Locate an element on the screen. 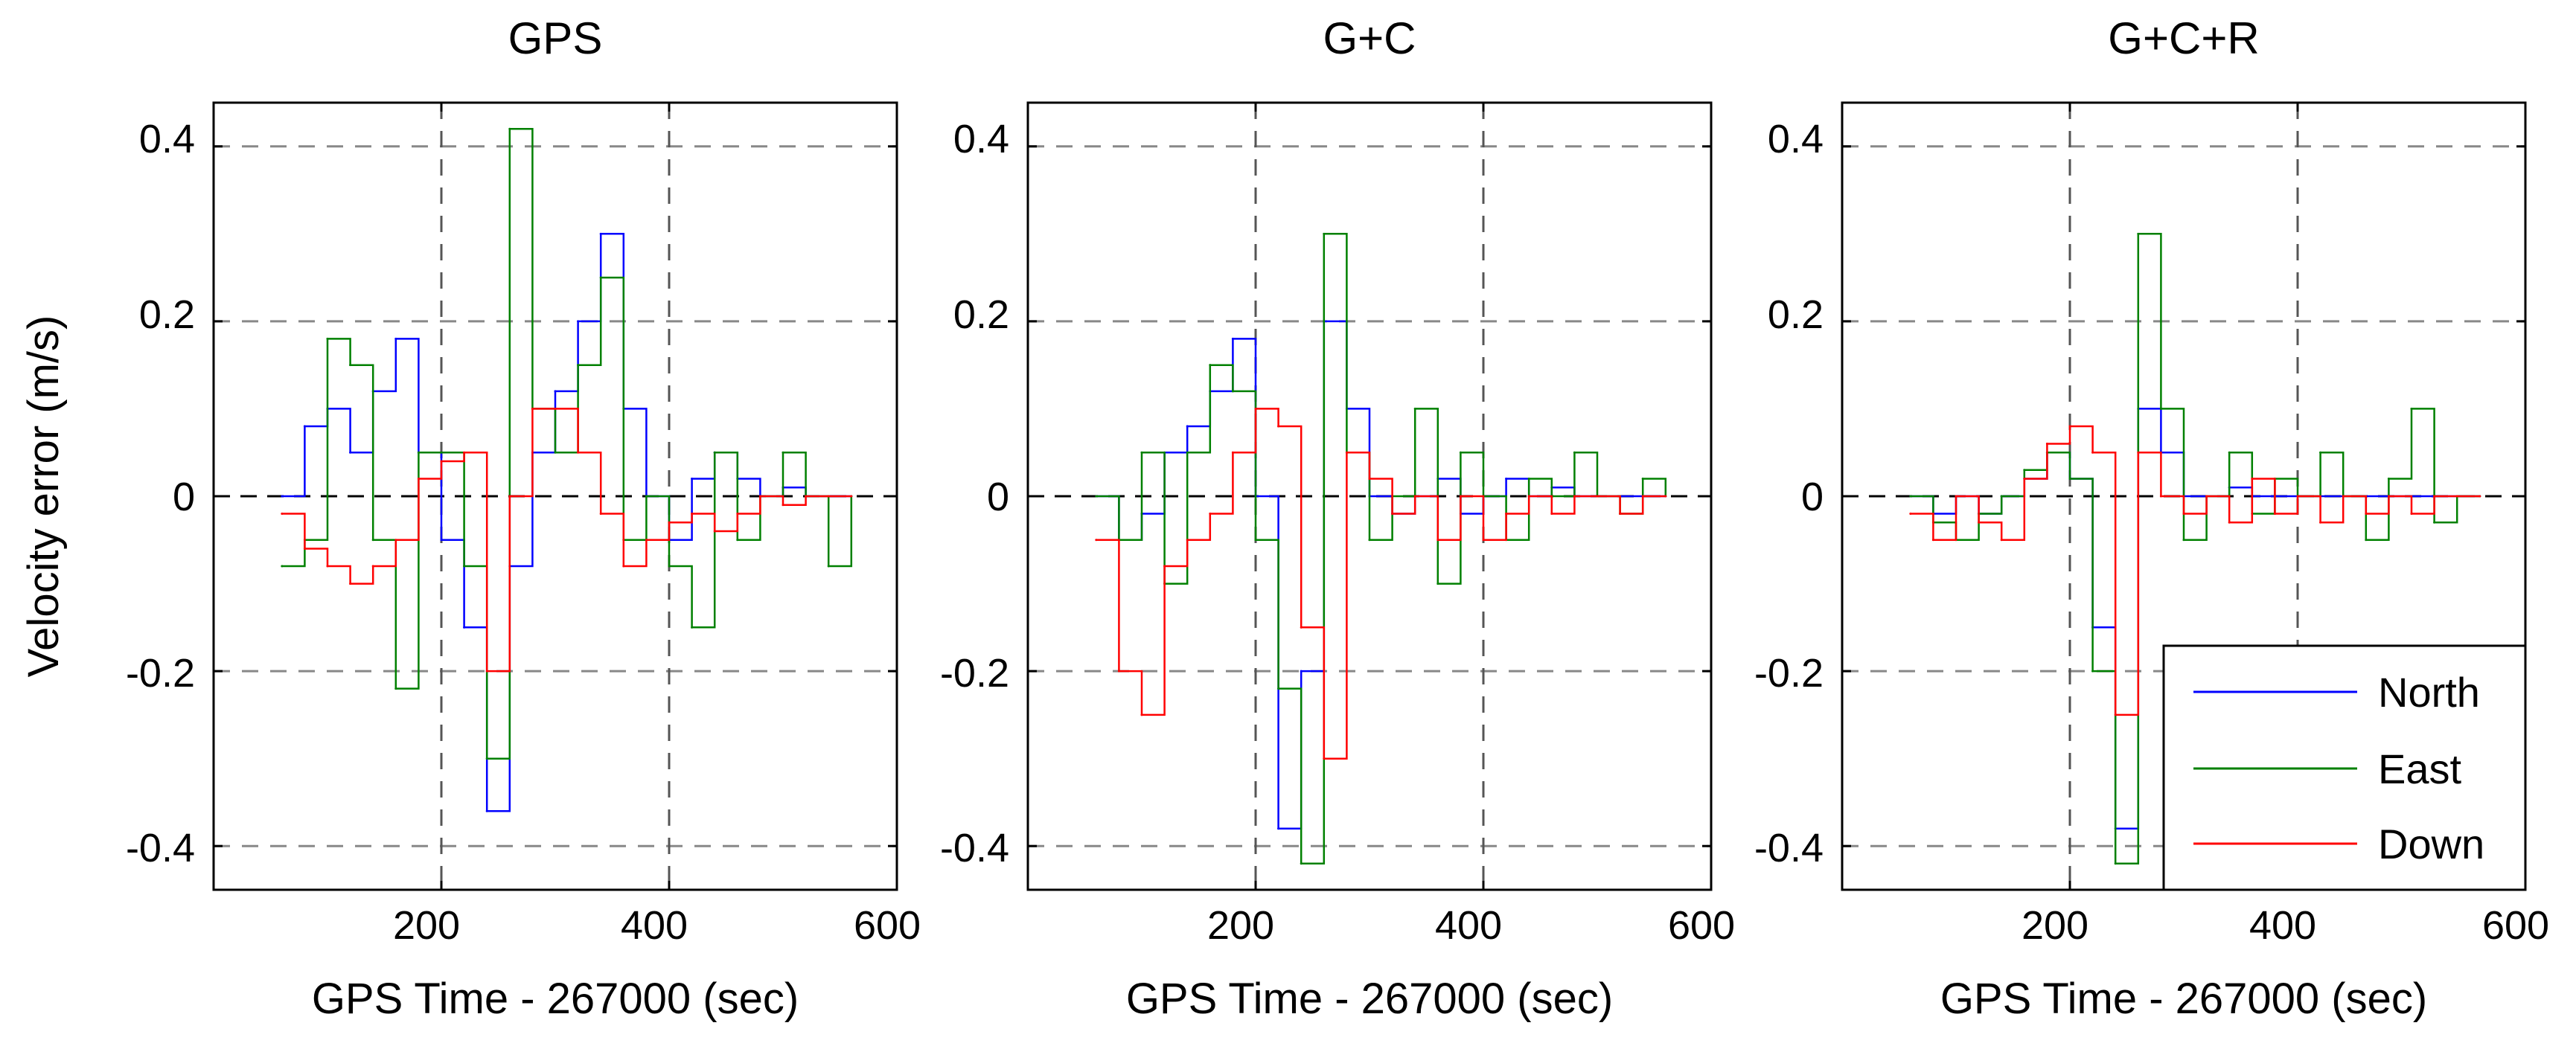  legend-label-east: East is located at coordinates (2419, 768).